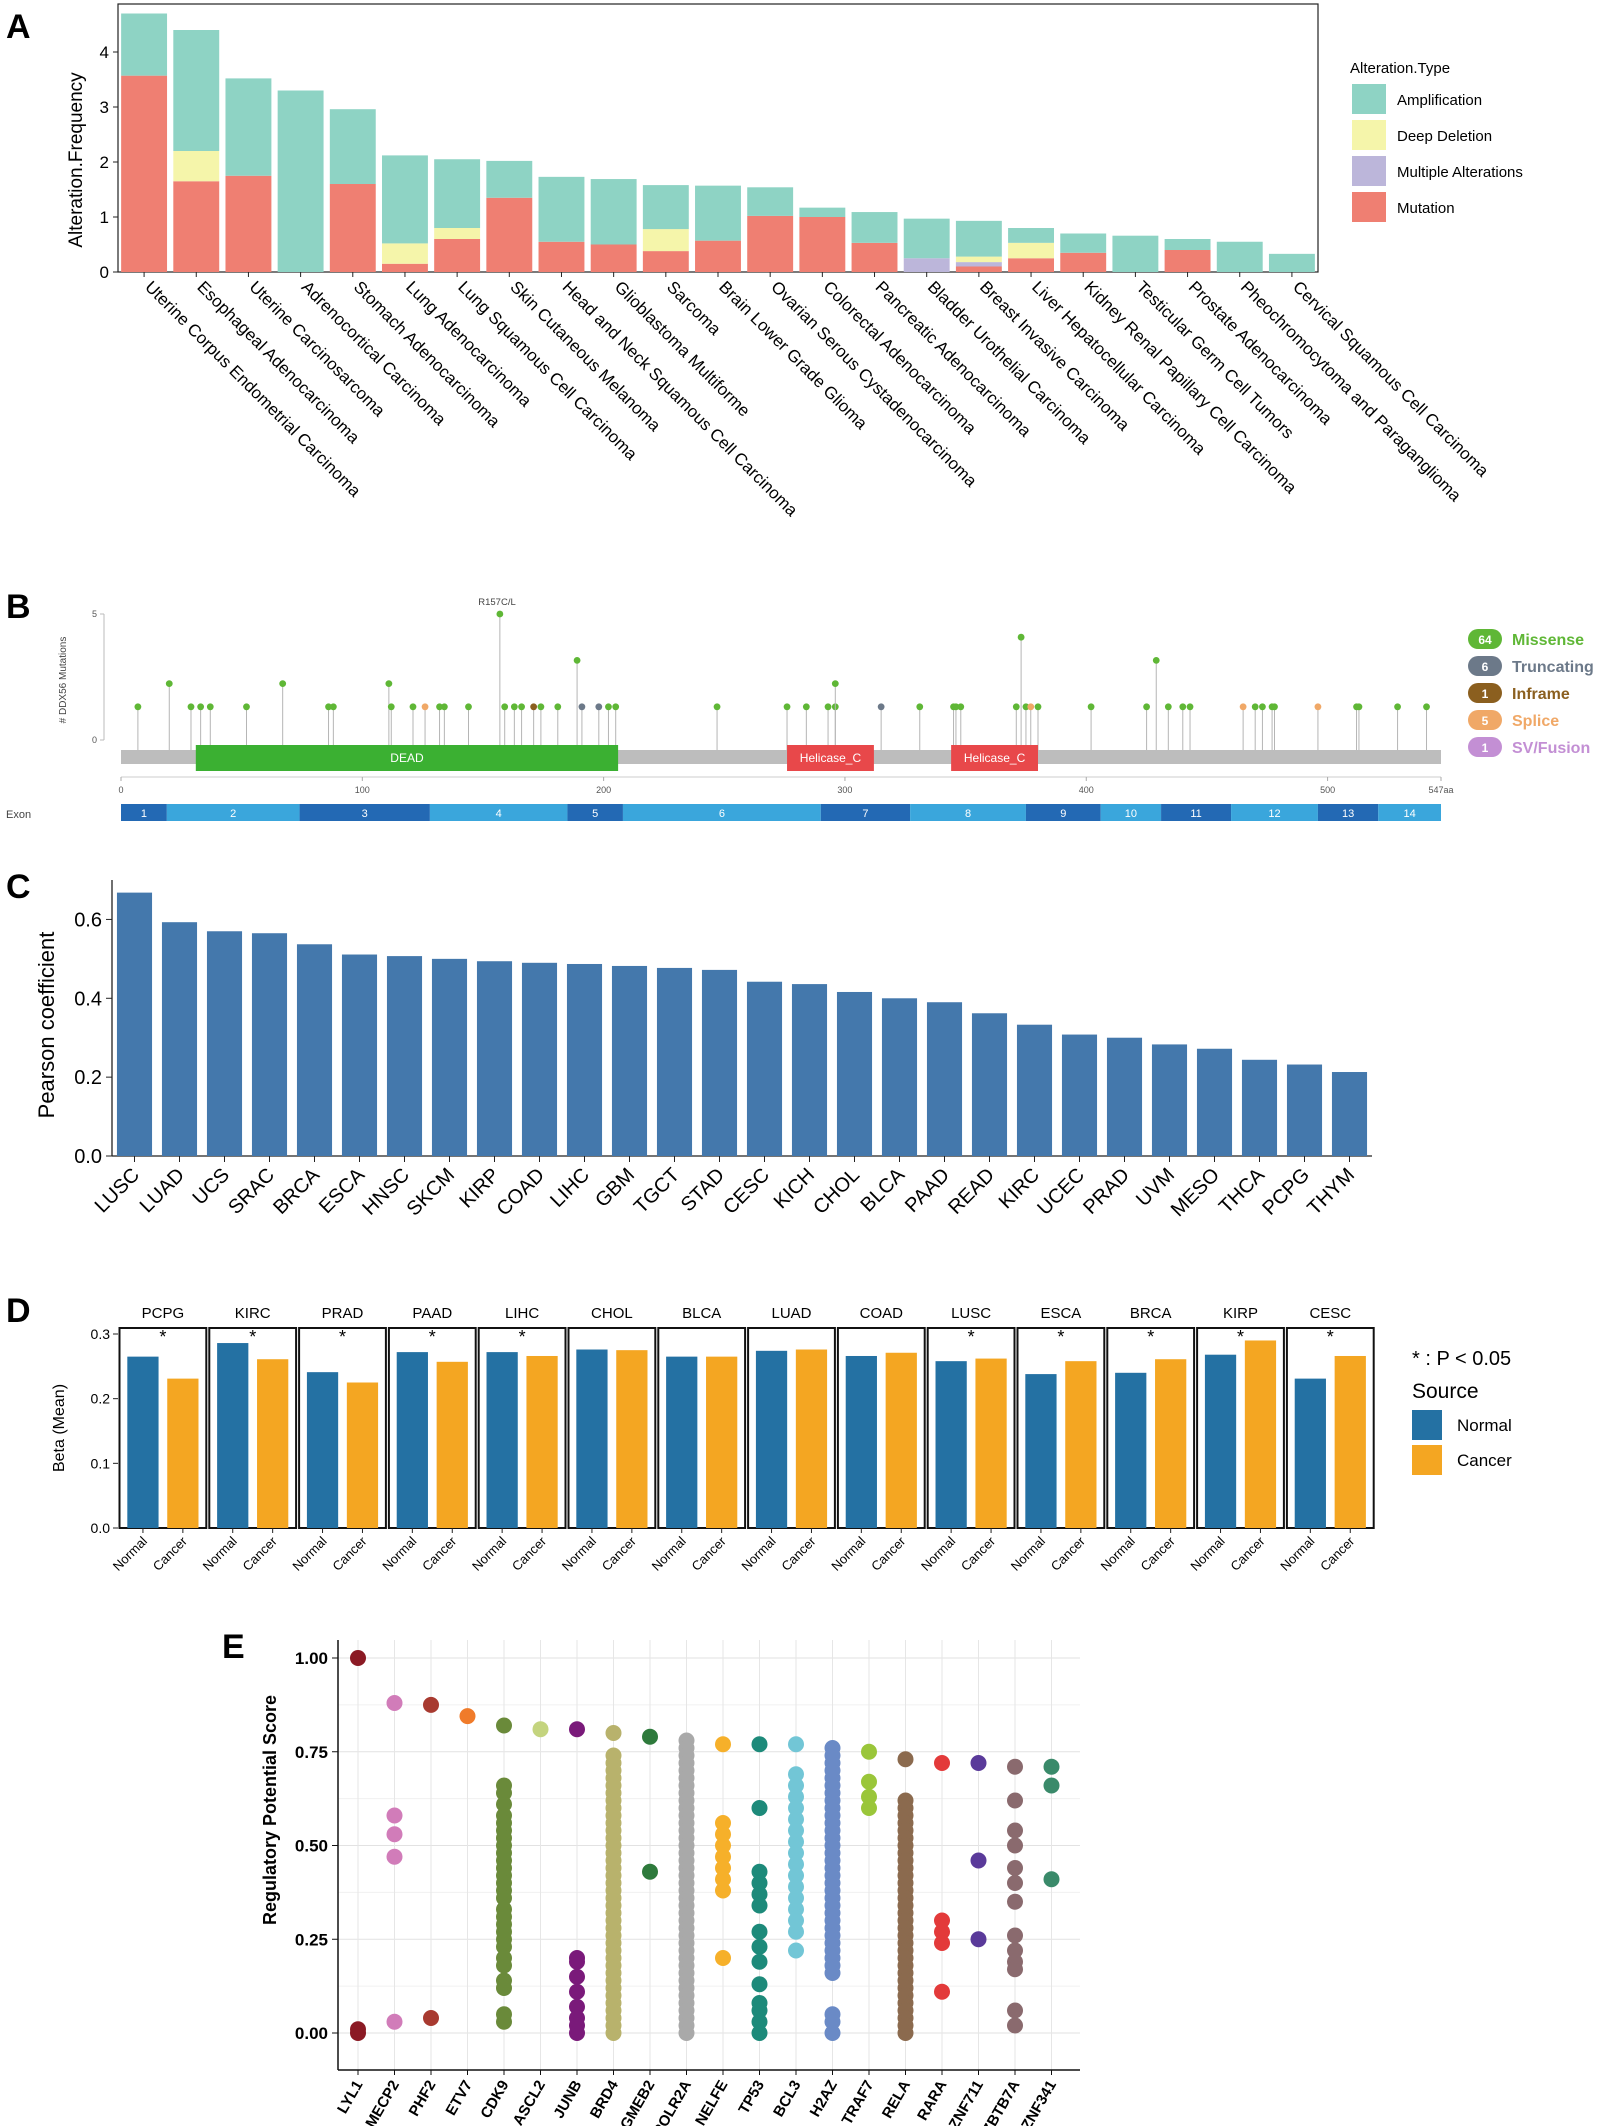 This screenshot has width=1606, height=2126. Describe the element at coordinates (88, 1078) in the screenshot. I see `c-y-tick-label: 0.2` at that location.